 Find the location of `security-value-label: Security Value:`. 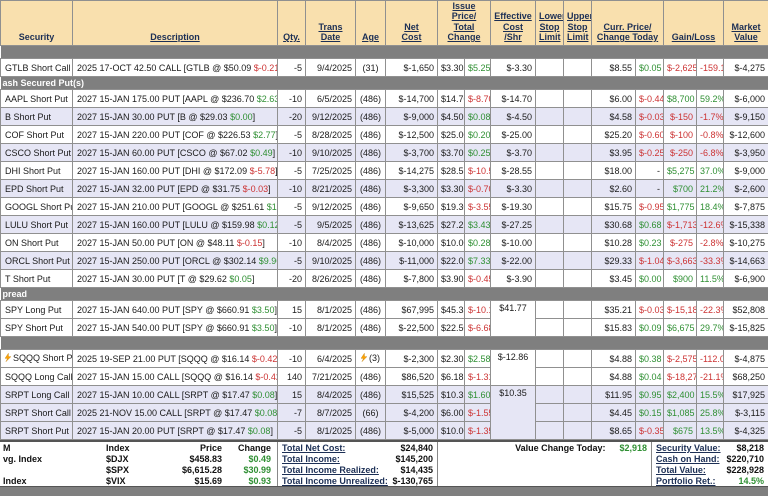

security-value-label: Security Value: is located at coordinates (686, 448).